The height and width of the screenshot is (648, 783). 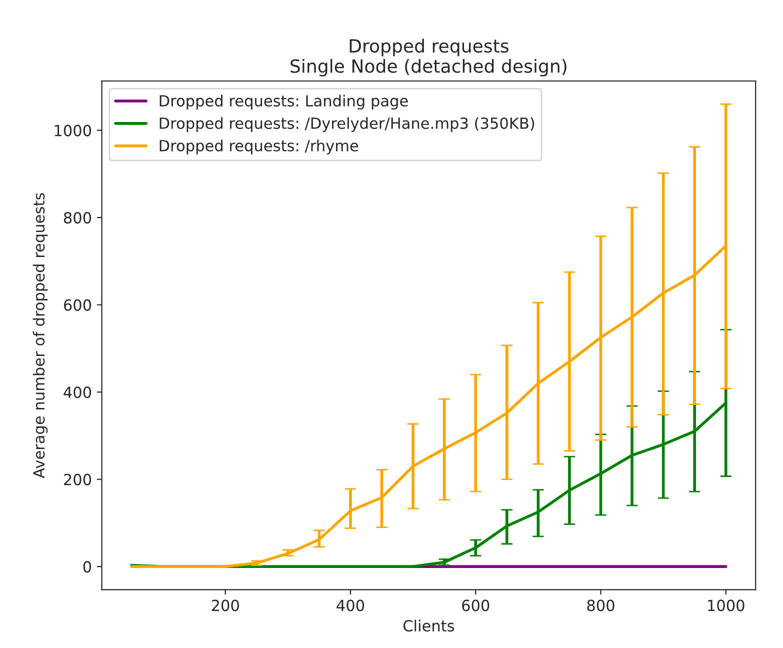 I want to click on x-tick-label: 200, so click(x=225, y=606).